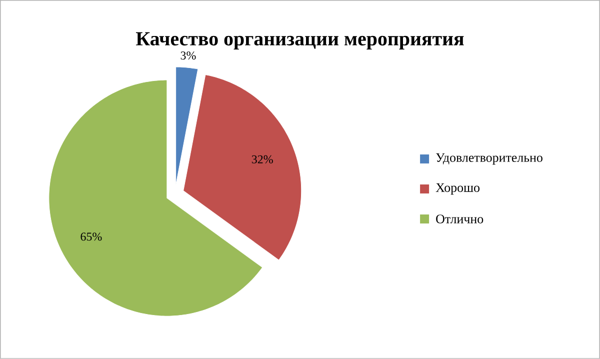 The width and height of the screenshot is (600, 359). Describe the element at coordinates (188, 56) in the screenshot. I see `data-label: 3%` at that location.